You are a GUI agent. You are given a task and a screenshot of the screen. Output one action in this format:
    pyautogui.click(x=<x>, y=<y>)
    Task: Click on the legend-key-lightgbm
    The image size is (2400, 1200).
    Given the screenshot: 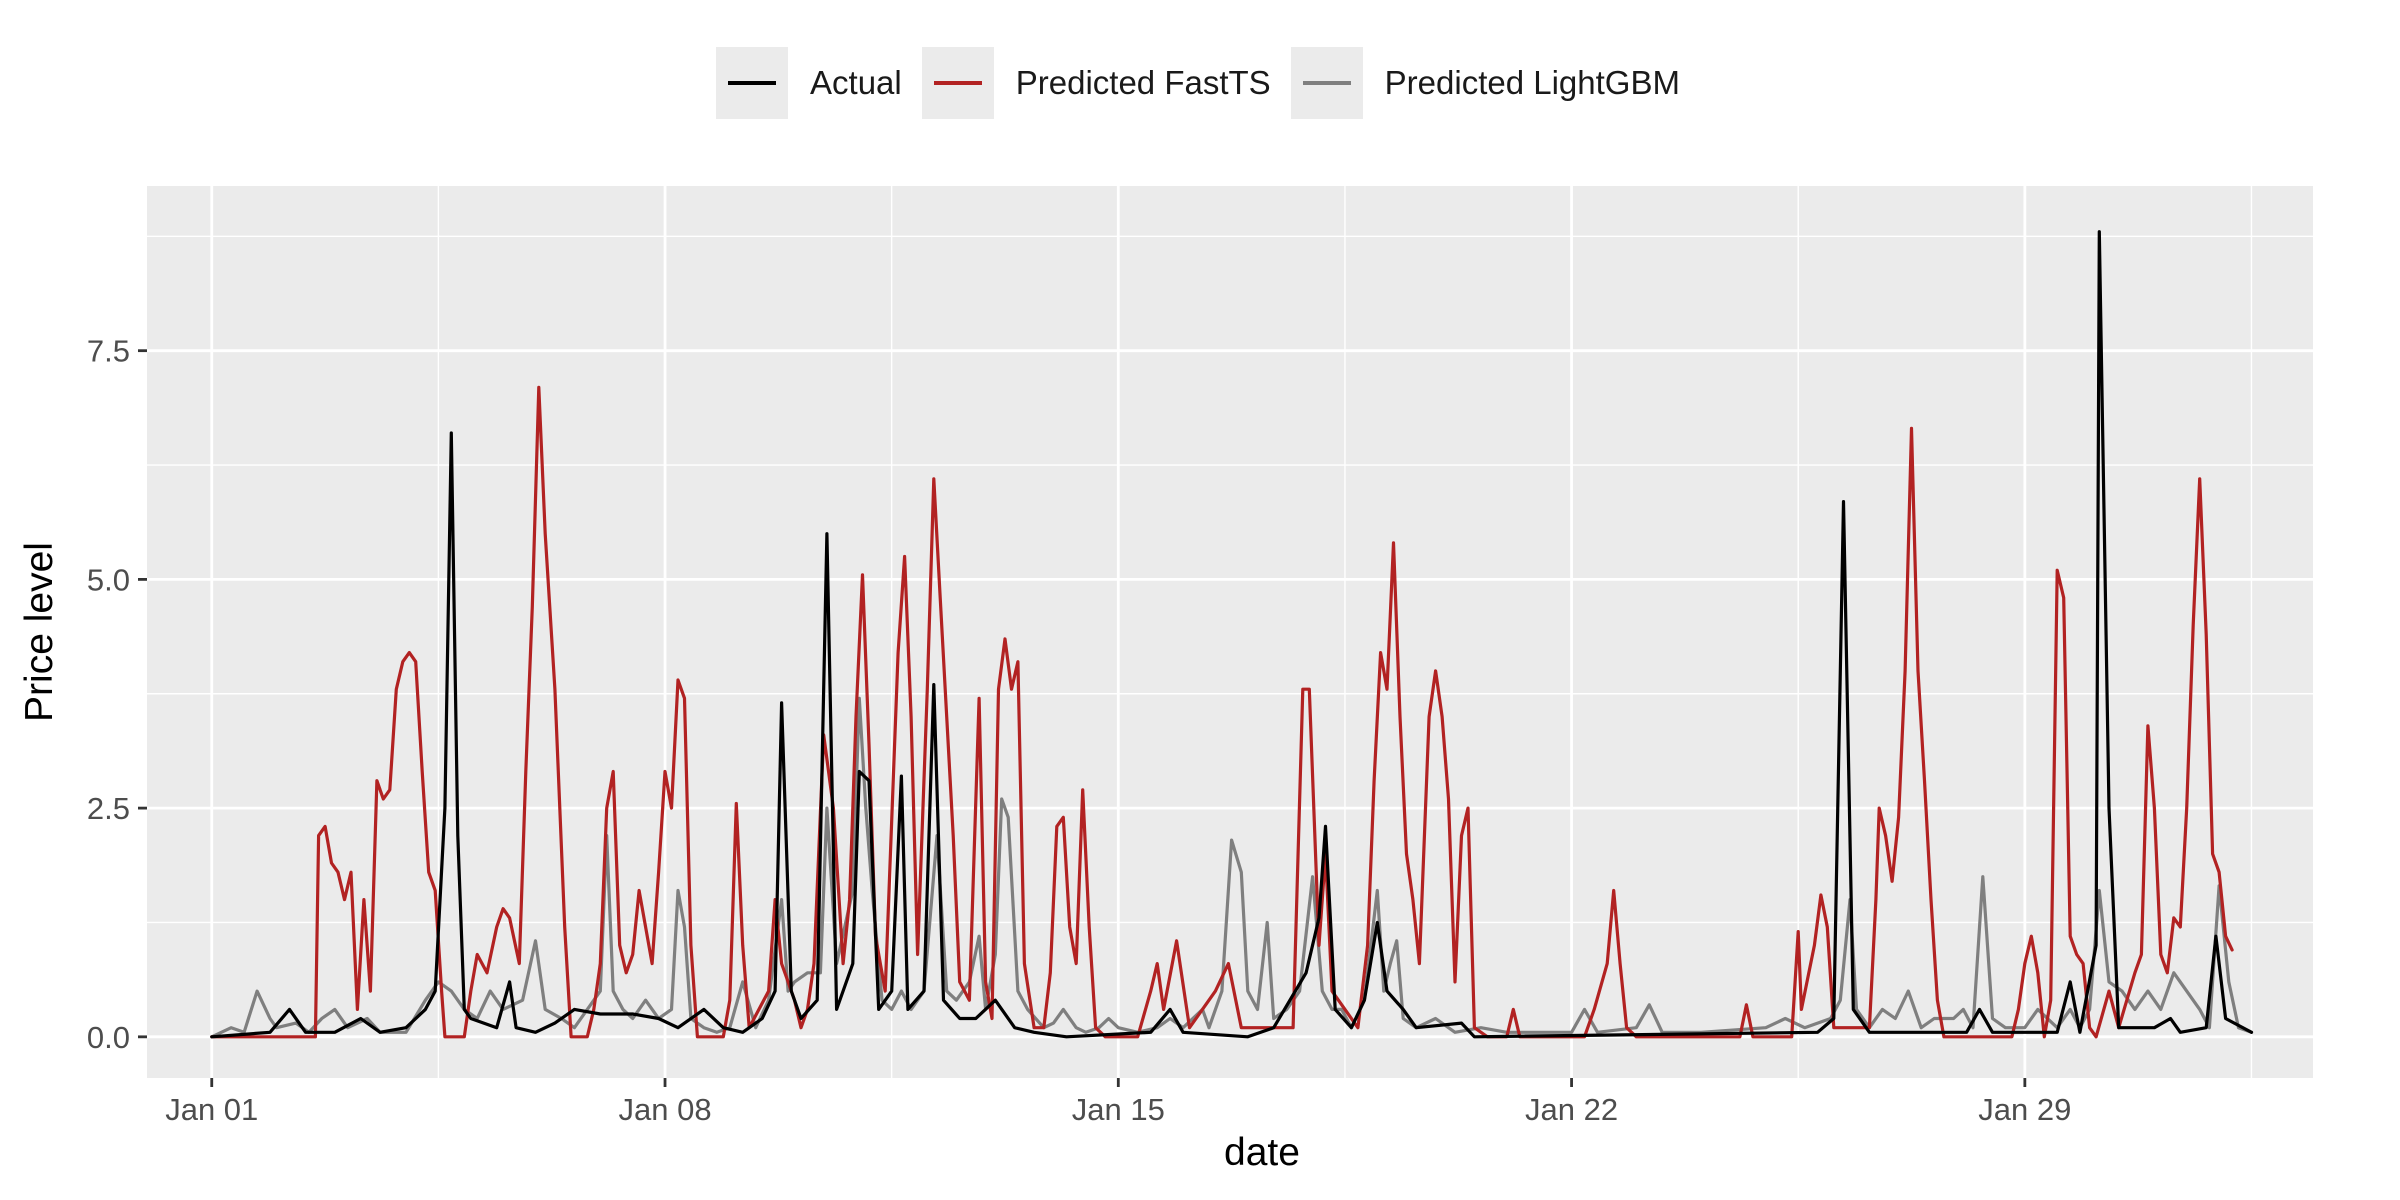 What is the action you would take?
    pyautogui.click(x=1326, y=83)
    